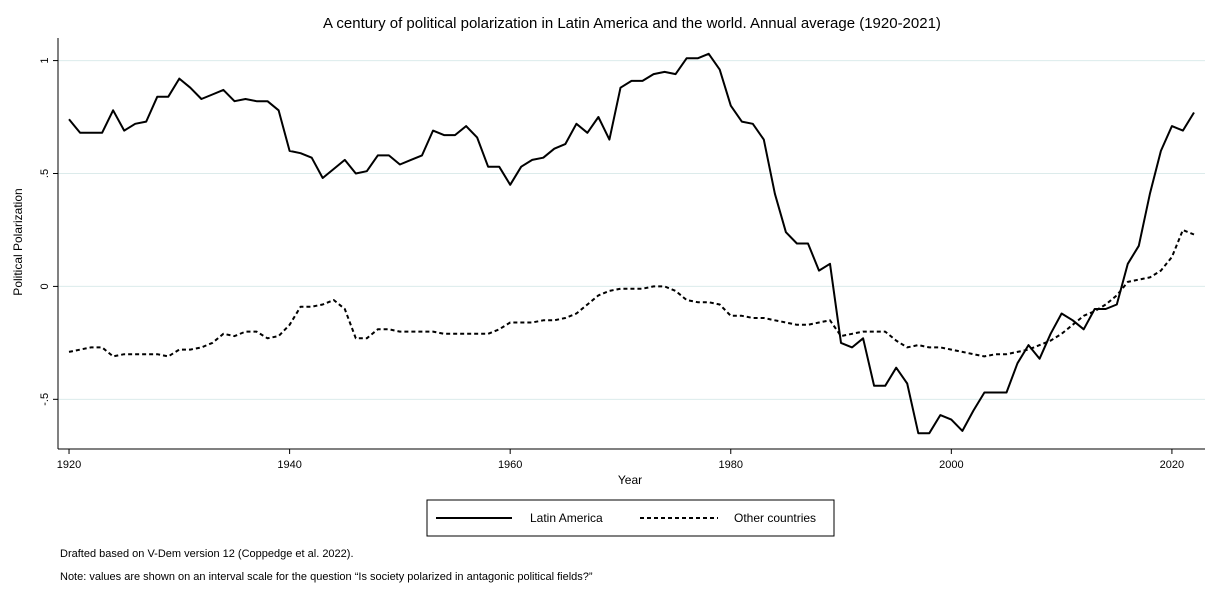 This screenshot has width=1225, height=593. Describe the element at coordinates (1172, 465) in the screenshot. I see `x-tick-label: 2020` at that location.